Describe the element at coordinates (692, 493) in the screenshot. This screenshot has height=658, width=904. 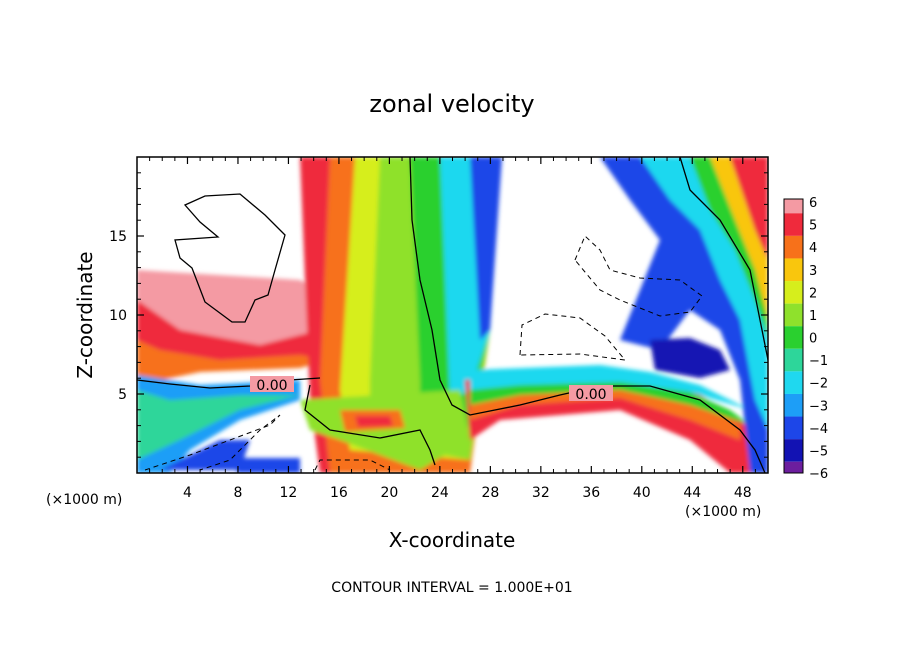
I see `x-tick-label: 44` at that location.